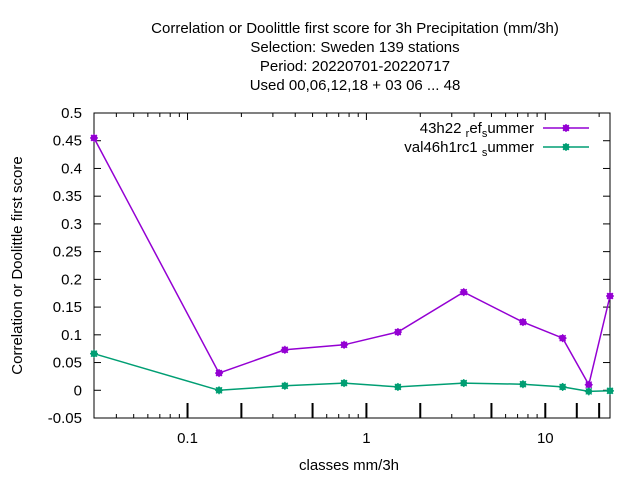 The width and height of the screenshot is (640, 480). What do you see at coordinates (354, 47) in the screenshot?
I see `title-line-2: Selection: Sweden 139 stations` at bounding box center [354, 47].